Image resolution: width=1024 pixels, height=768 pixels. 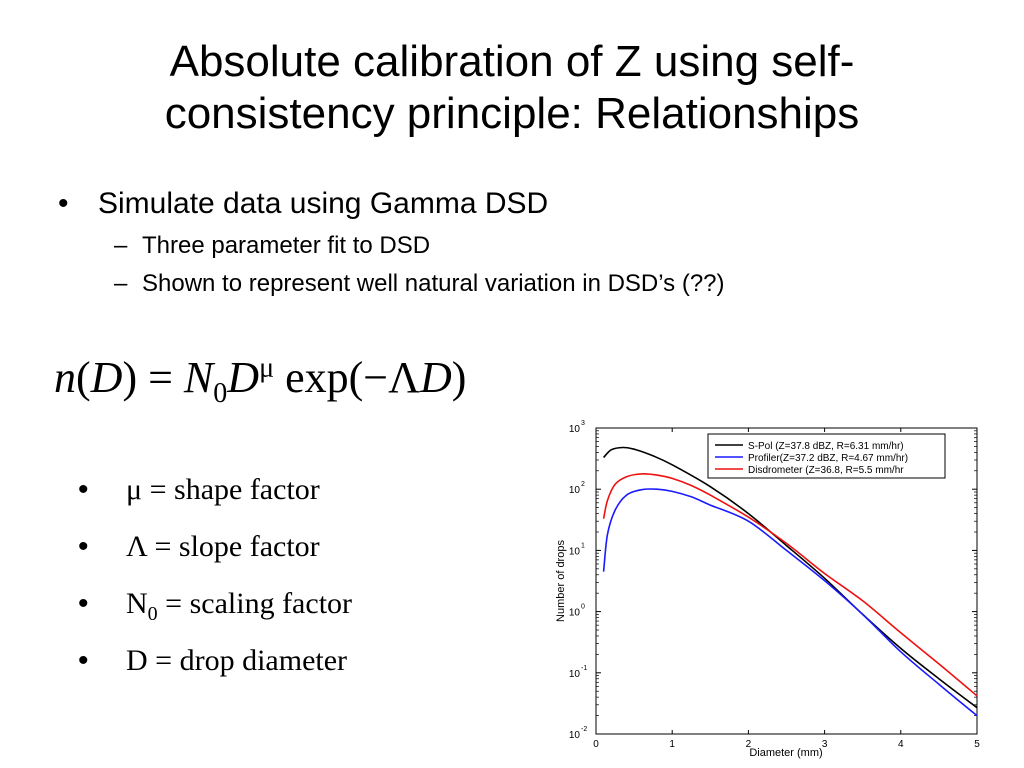 What do you see at coordinates (512, 61) in the screenshot?
I see `title-line-1: Absolute calibration of Z using self-` at bounding box center [512, 61].